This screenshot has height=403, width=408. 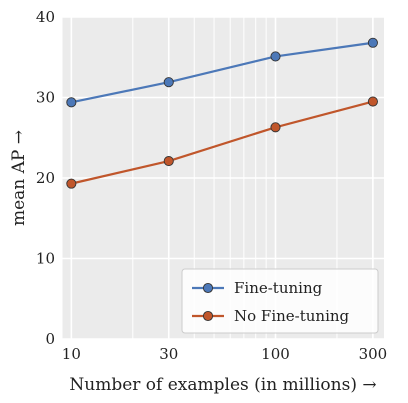 What do you see at coordinates (373, 354) in the screenshot?
I see `x-tick-label: 300` at bounding box center [373, 354].